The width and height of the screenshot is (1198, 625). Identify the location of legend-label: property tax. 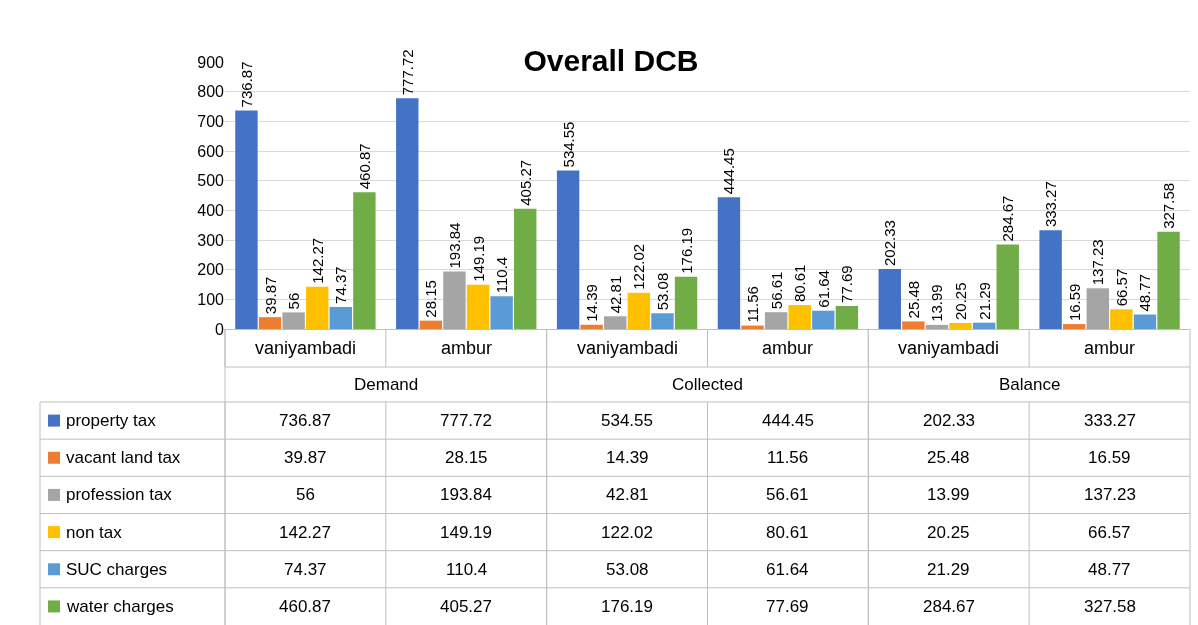
(111, 420).